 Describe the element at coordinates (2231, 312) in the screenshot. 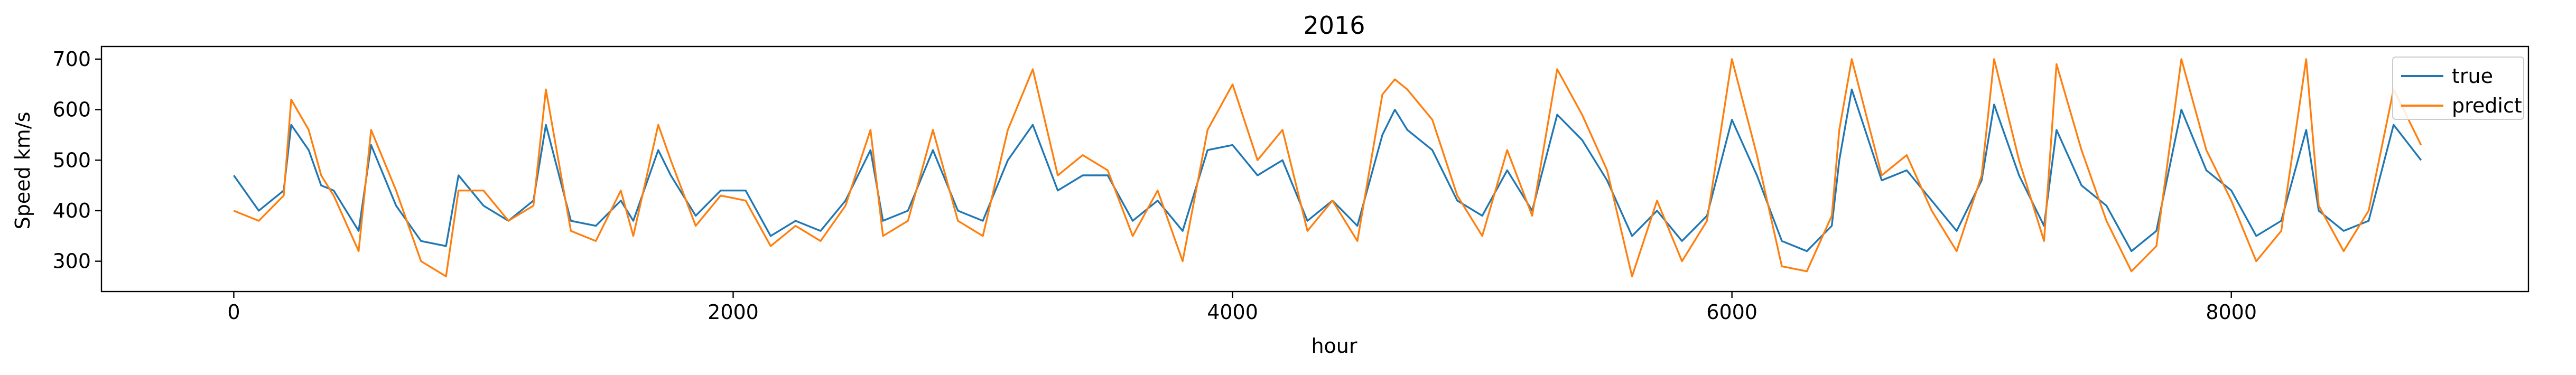

I see `x-tick-label: 8000` at that location.